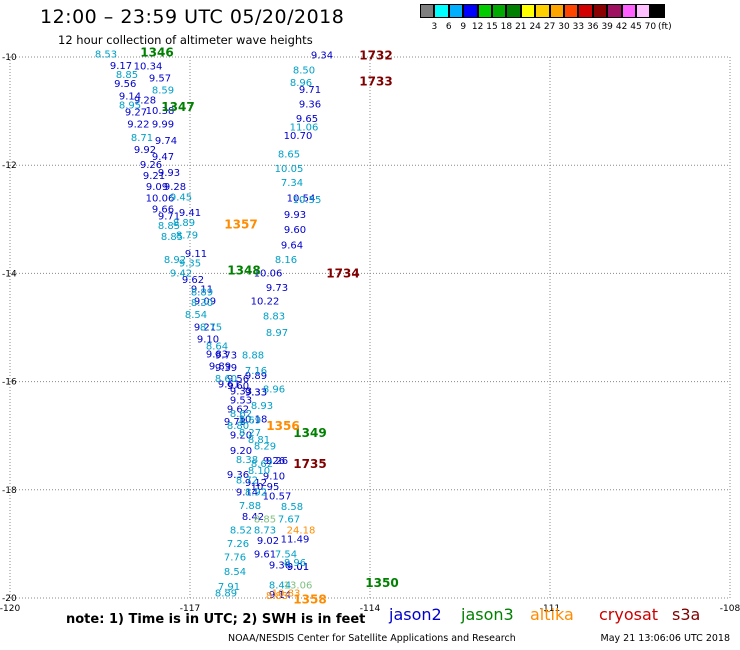  I want to click on swh-value-jason3: 8.54, so click(235, 572).